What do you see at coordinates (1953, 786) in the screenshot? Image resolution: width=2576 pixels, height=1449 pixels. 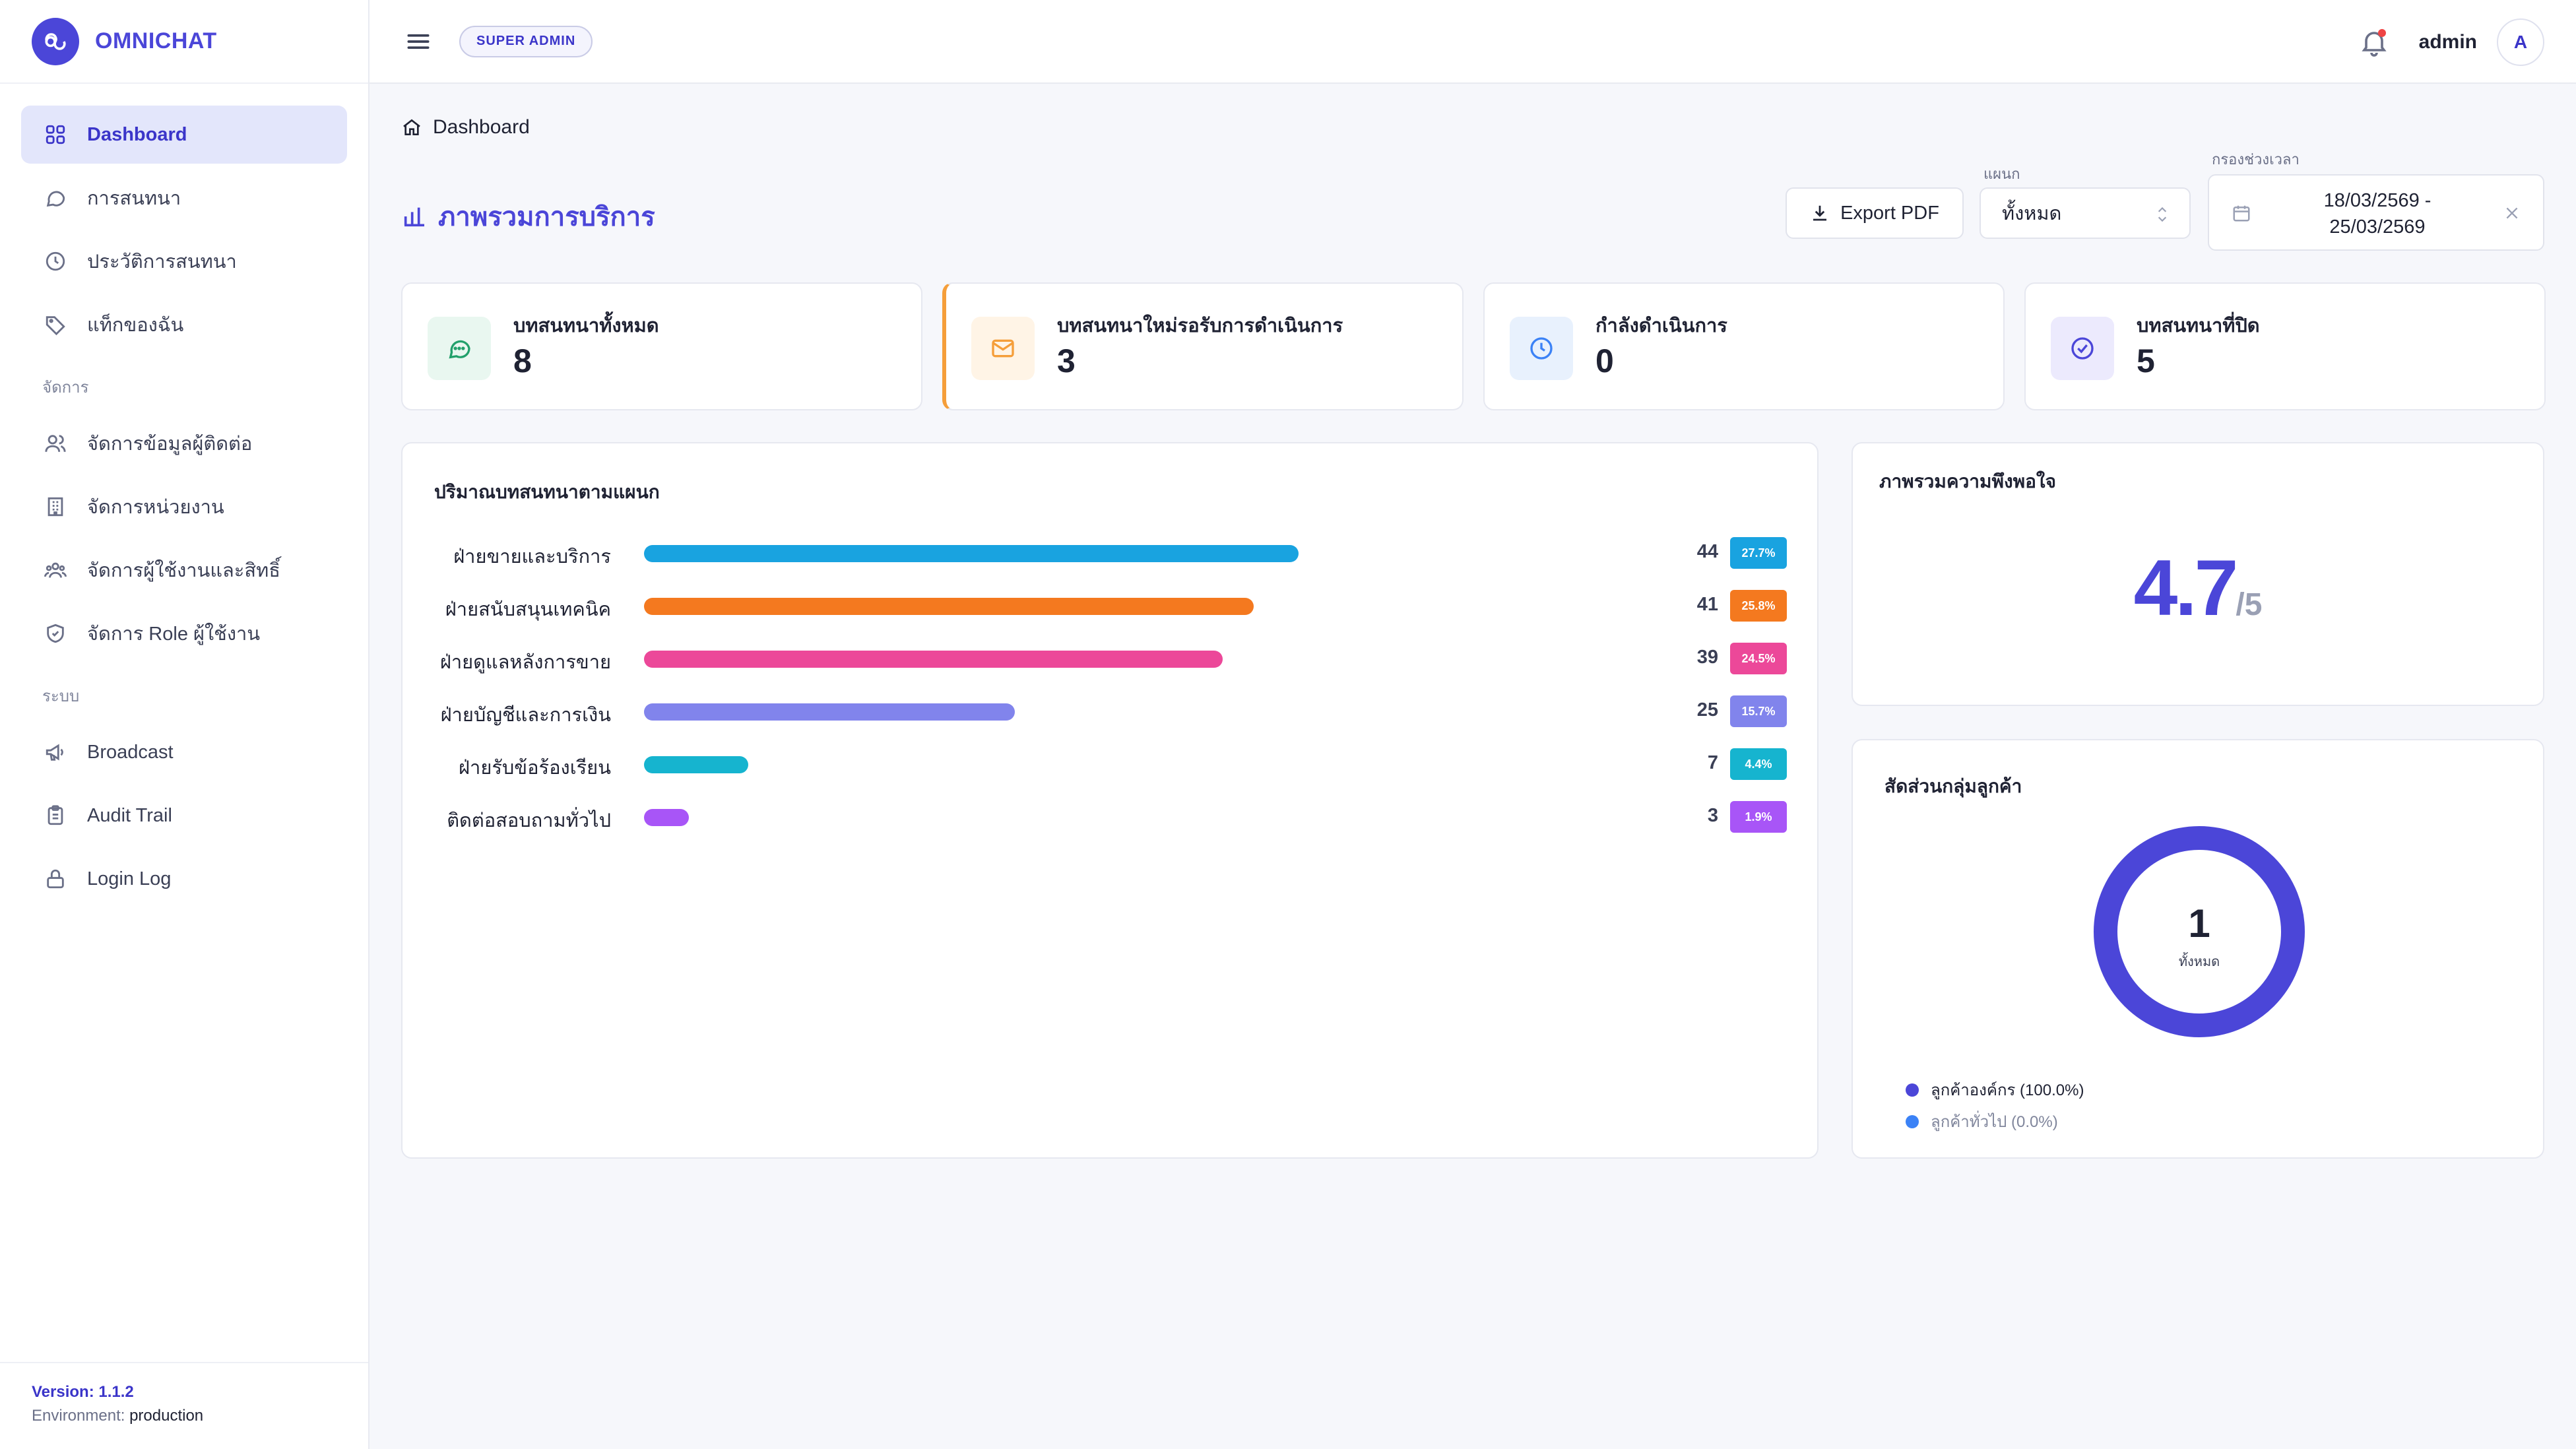 I see `panel-title: สัดส่วนกลุ่มลูกค้า` at bounding box center [1953, 786].